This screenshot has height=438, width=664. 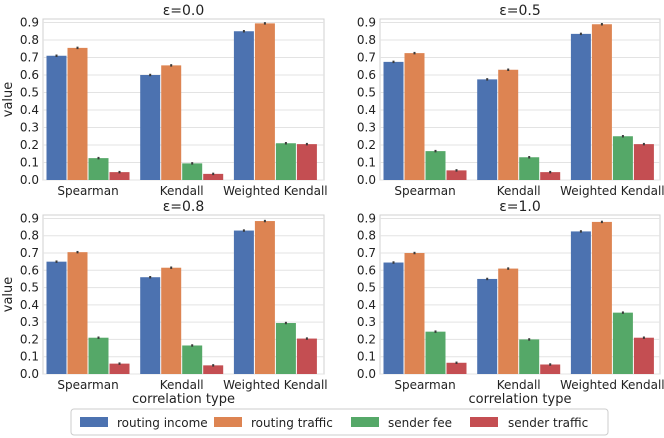 I want to click on legend-label: routing traffic, so click(x=292, y=423).